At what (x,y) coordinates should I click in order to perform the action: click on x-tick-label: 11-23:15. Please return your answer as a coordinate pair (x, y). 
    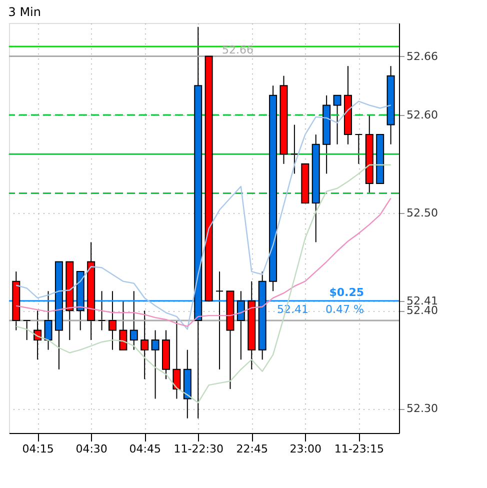
    Looking at the image, I should click on (359, 449).